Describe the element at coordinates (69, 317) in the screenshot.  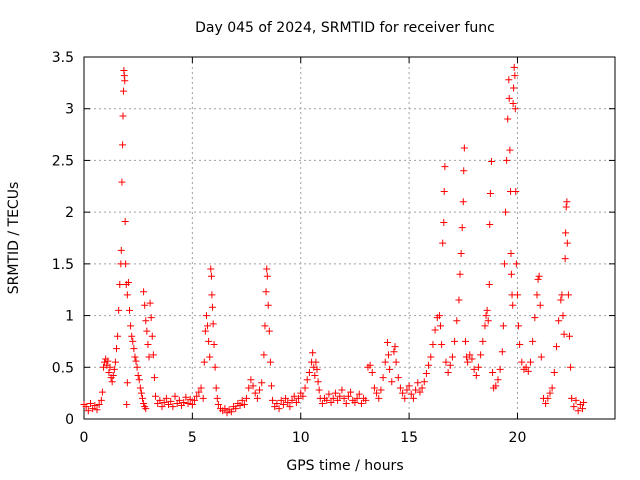
I see `y-tick-label: 1` at that location.